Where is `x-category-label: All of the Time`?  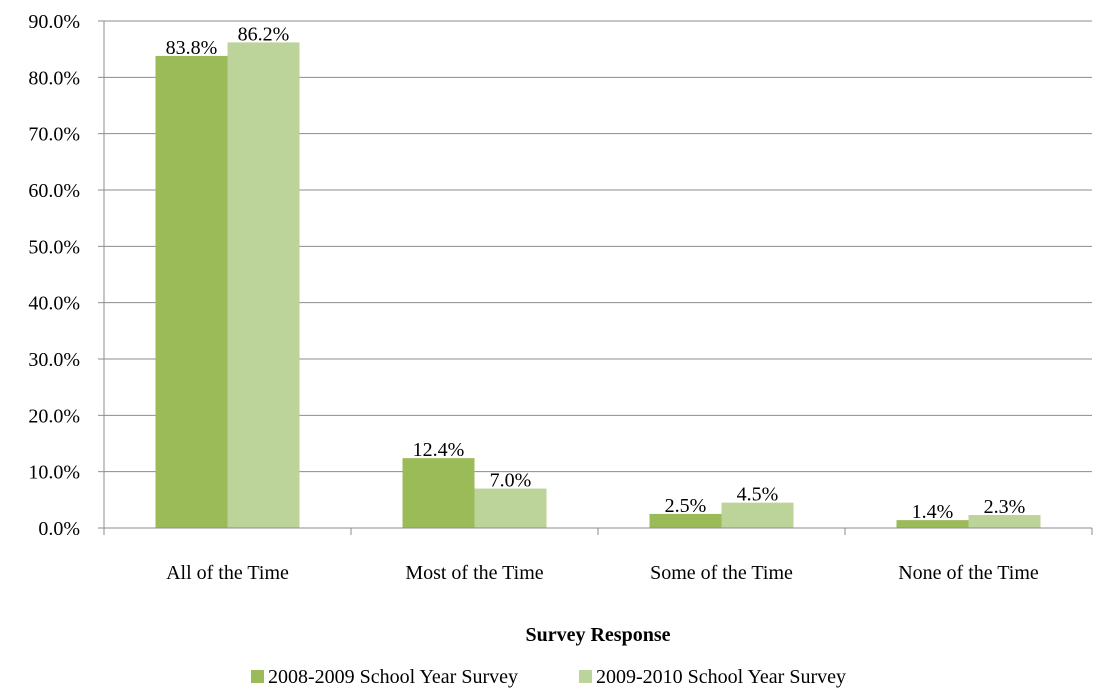
x-category-label: All of the Time is located at coordinates (227, 573).